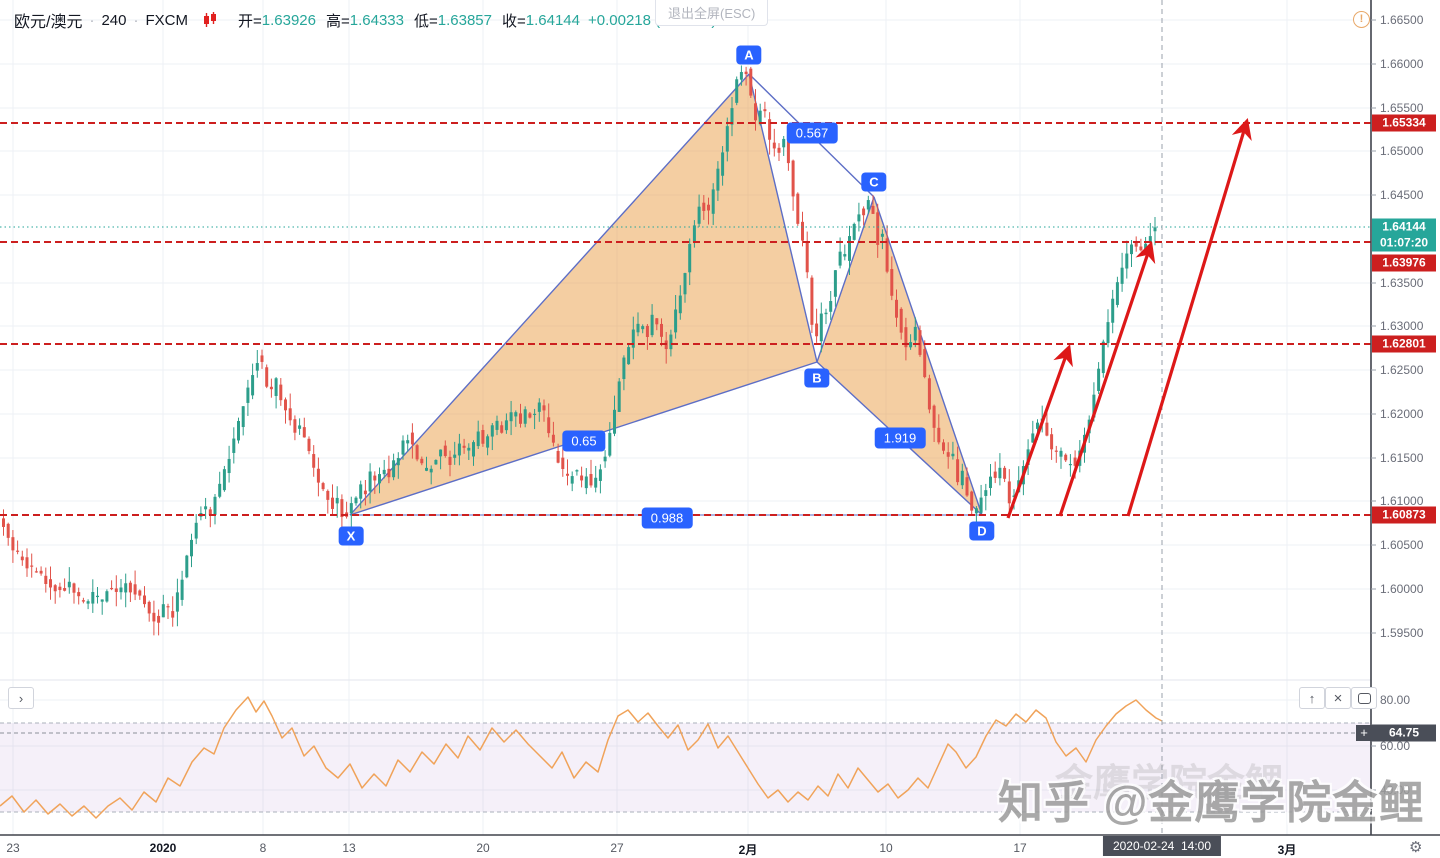 This screenshot has width=1440, height=858. I want to click on symbol-name: 欧元/澳元, so click(48, 22).